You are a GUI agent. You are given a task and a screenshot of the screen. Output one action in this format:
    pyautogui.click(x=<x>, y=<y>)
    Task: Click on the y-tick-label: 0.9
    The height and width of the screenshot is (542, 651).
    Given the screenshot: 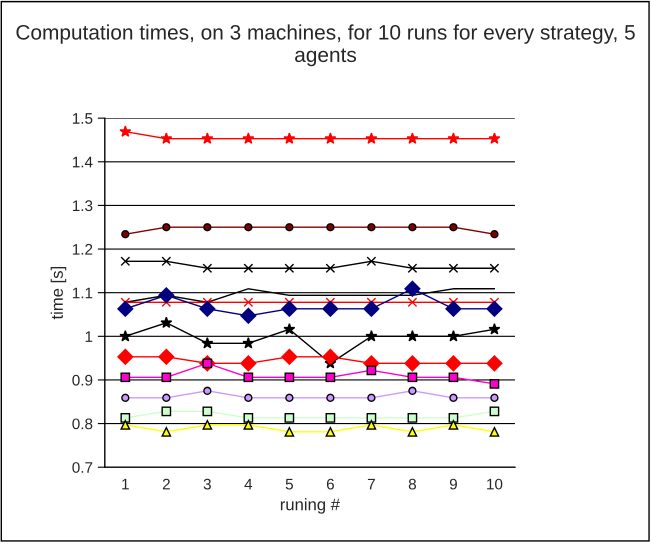 What is the action you would take?
    pyautogui.click(x=82, y=380)
    